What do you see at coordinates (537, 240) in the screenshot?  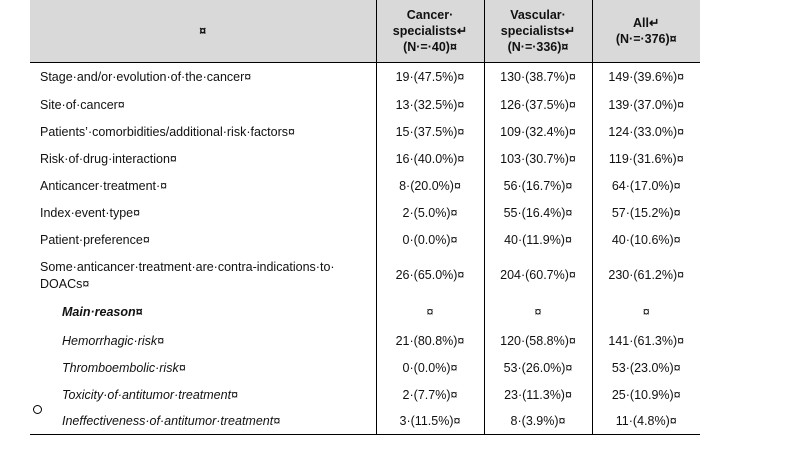 I see `vascular-value: 40·(11.9%)¤` at bounding box center [537, 240].